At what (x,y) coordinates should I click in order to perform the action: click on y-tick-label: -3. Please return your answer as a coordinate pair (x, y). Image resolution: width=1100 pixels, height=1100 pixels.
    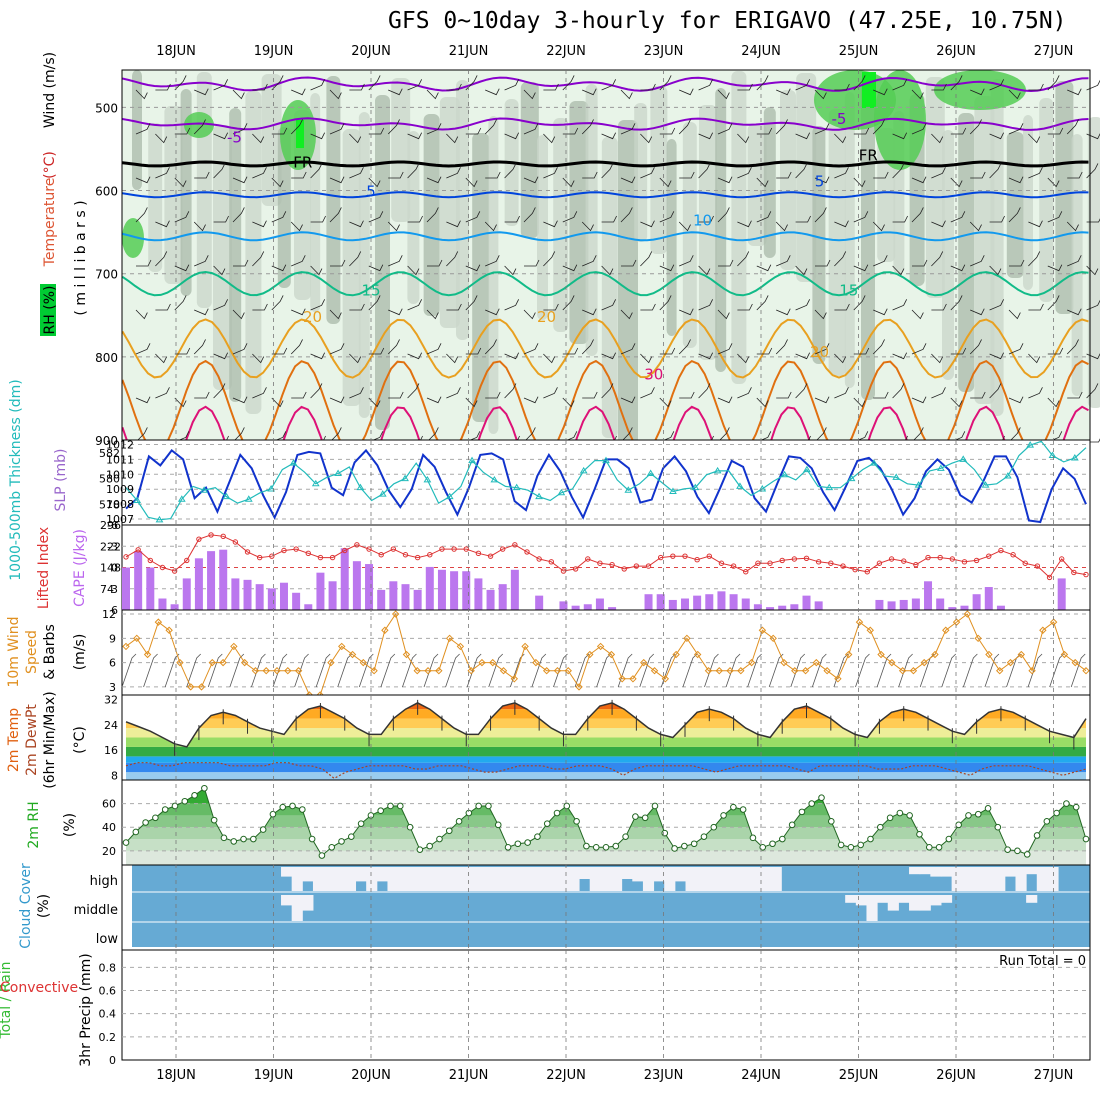
    Looking at the image, I should click on (112, 546).